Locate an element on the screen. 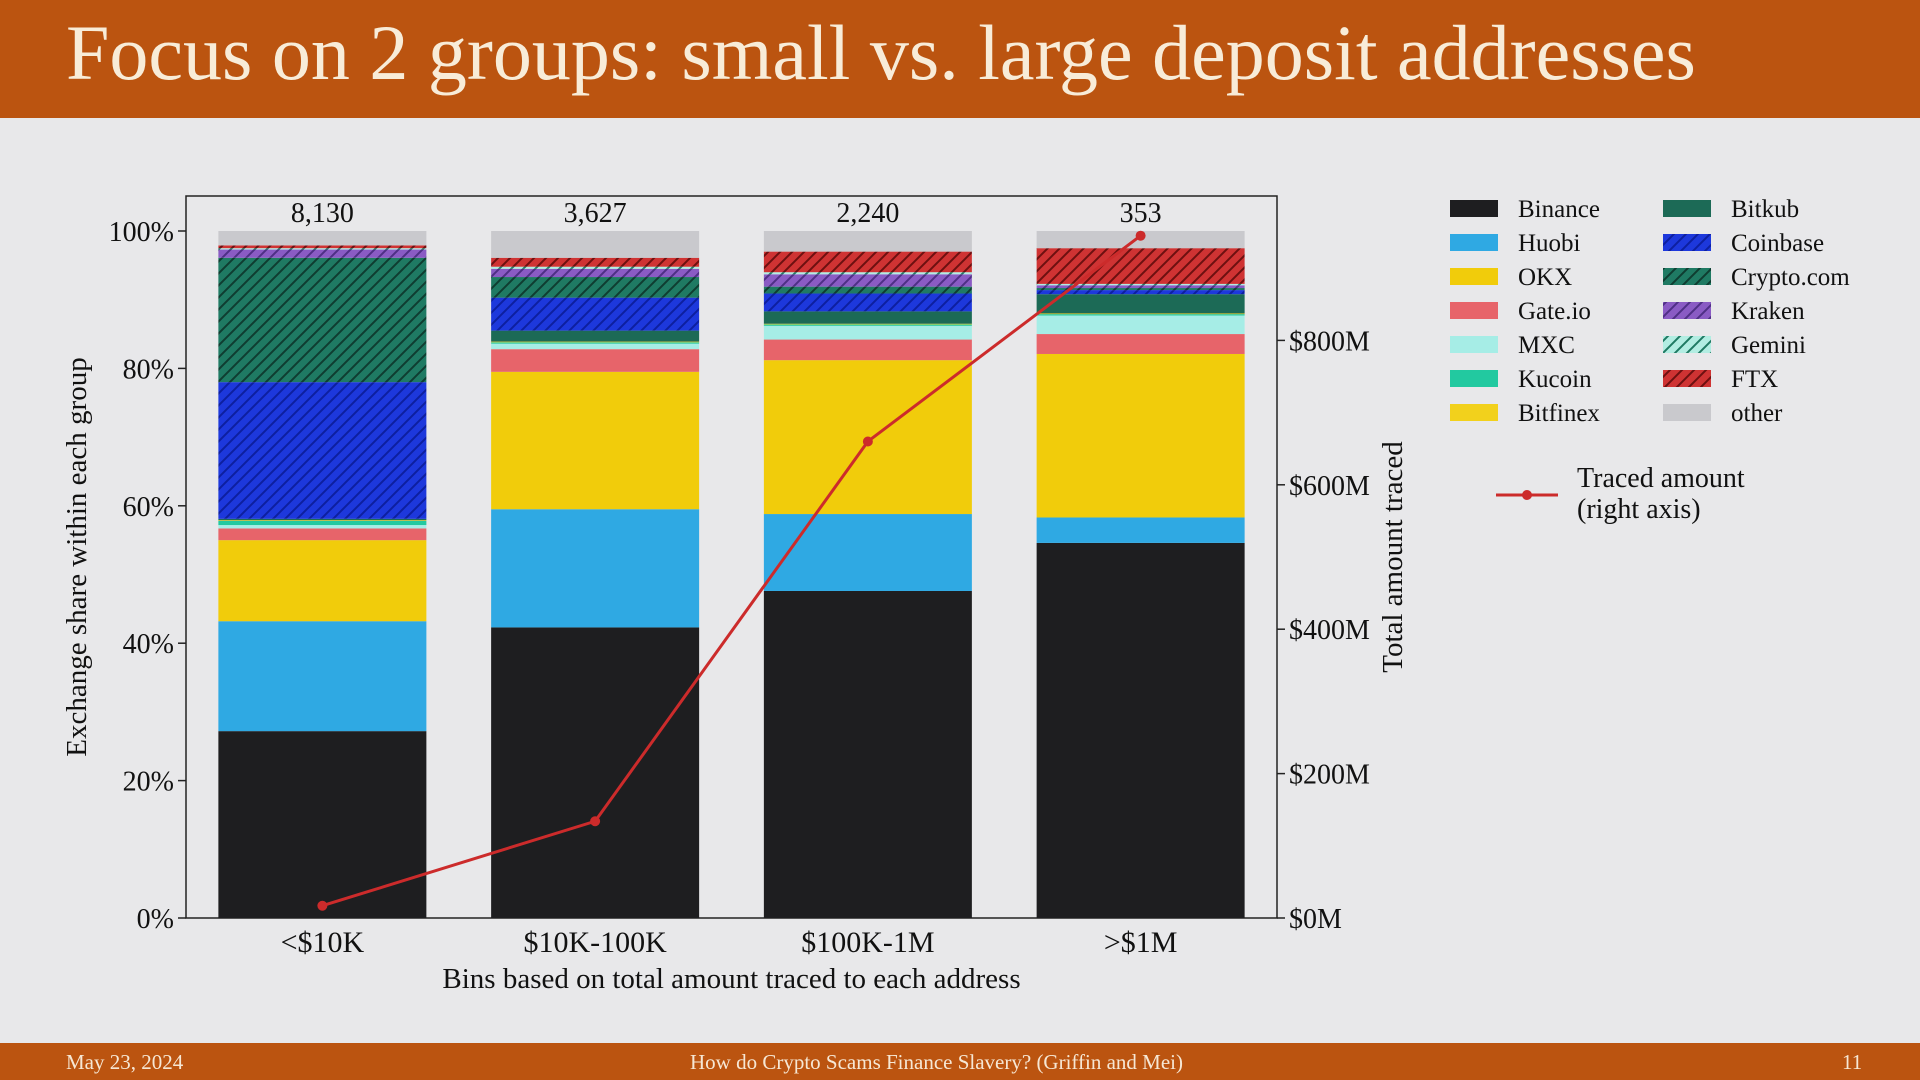 The width and height of the screenshot is (1920, 1080). legend-swatch-kraken is located at coordinates (1687, 310).